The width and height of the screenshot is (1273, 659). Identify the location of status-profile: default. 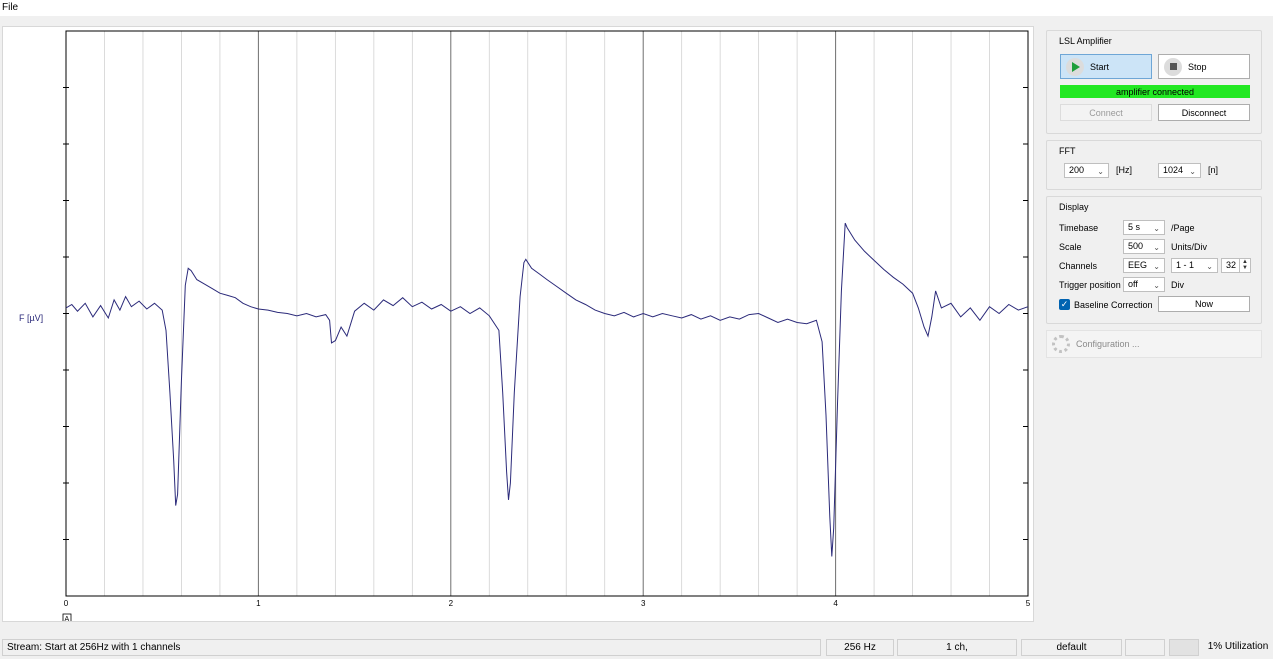
(1071, 647).